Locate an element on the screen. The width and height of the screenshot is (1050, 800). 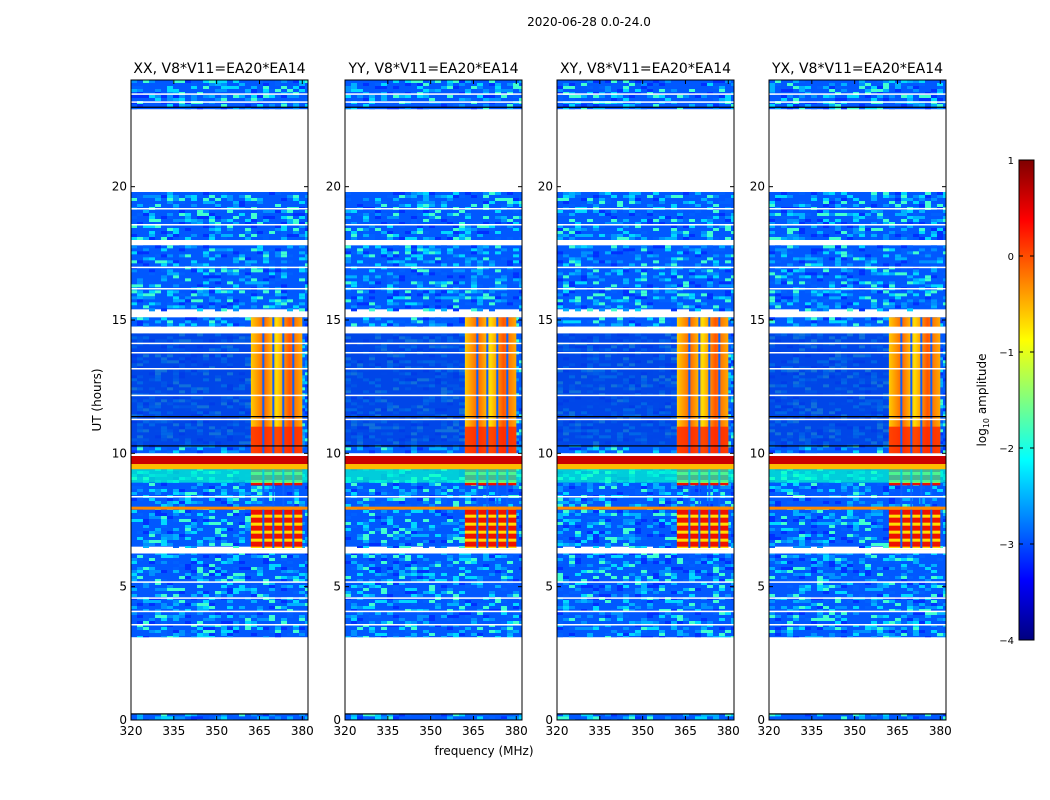
flag-line is located at coordinates (219, 353).